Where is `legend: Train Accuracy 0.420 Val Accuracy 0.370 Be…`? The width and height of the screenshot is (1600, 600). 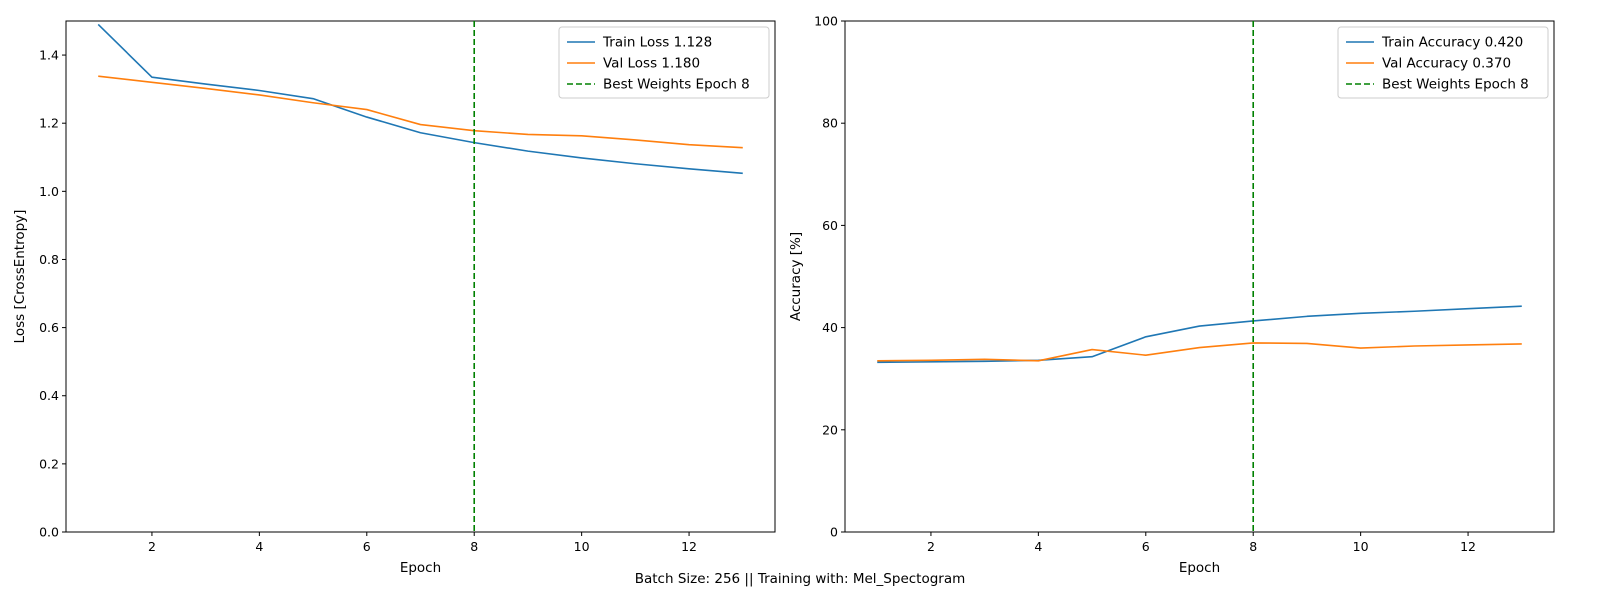 legend: Train Accuracy 0.420 Val Accuracy 0.370 Be… is located at coordinates (1443, 62).